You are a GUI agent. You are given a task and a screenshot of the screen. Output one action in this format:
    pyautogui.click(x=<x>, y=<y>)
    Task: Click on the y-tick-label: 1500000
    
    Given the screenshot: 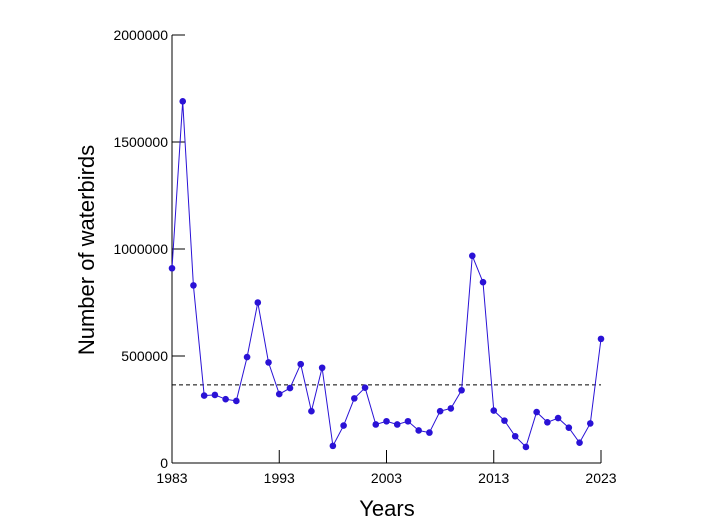 What is the action you would take?
    pyautogui.click(x=140, y=142)
    